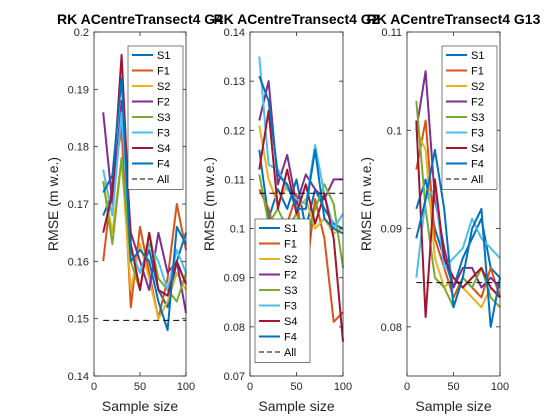  Describe the element at coordinates (234, 131) in the screenshot. I see `y-tick-label: 0.12` at that location.